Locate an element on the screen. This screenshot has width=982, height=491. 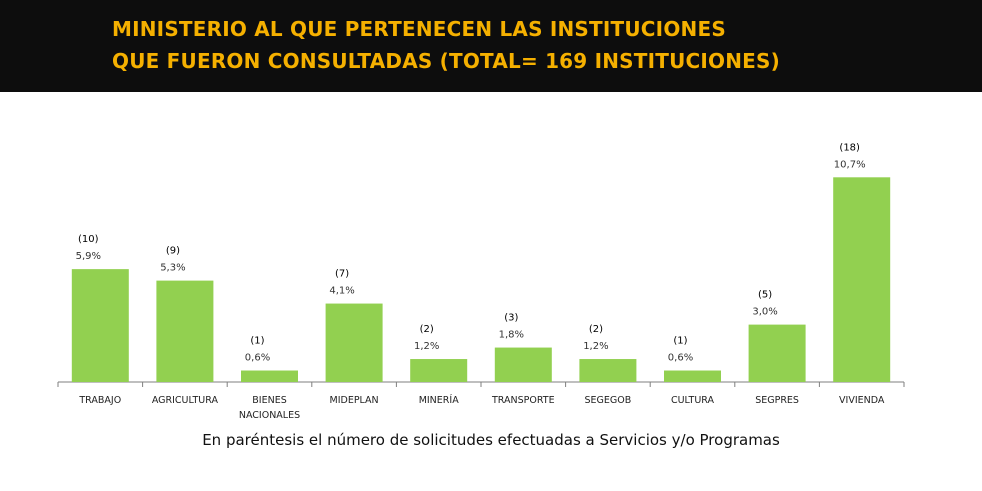
x-tick-label: SEGPRES is located at coordinates (777, 400).